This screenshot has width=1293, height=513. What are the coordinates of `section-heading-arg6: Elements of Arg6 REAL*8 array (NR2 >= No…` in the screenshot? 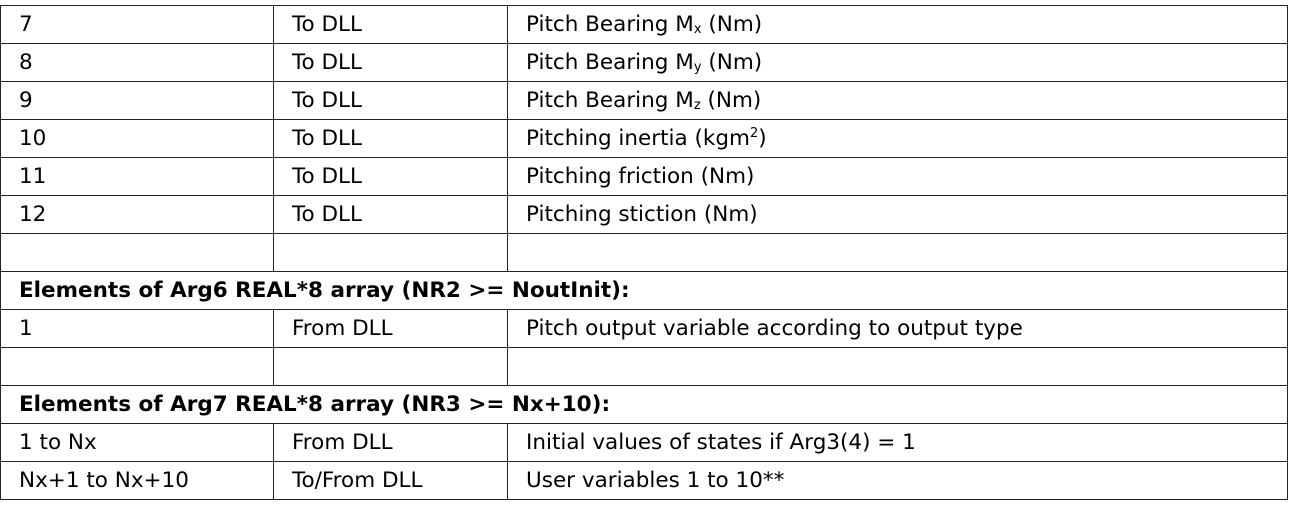 It's located at (644, 290).